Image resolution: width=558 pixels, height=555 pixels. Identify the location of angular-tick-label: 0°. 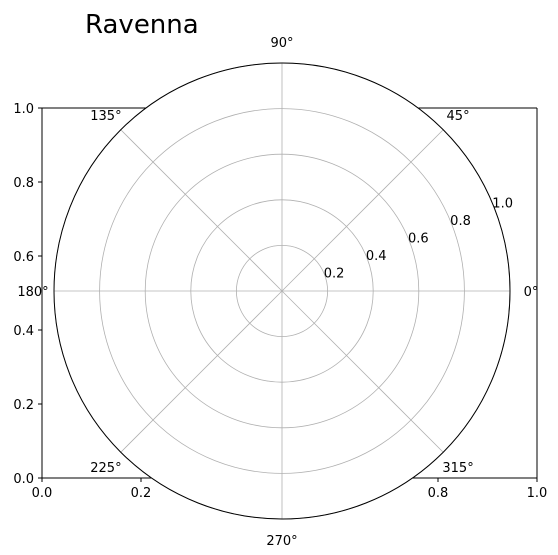
(531, 292).